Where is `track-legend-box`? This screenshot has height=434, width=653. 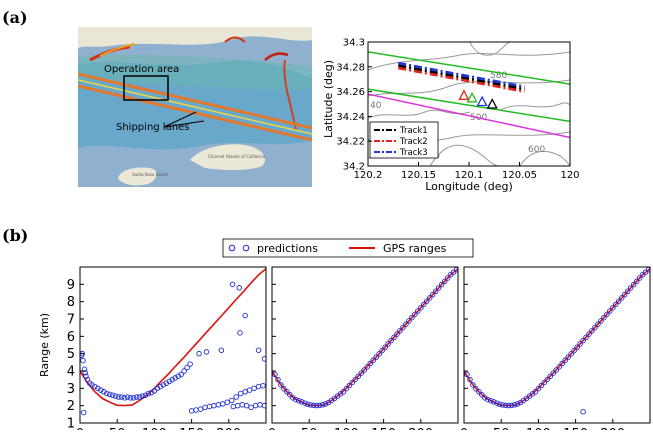 track-legend-box is located at coordinates (404, 140).